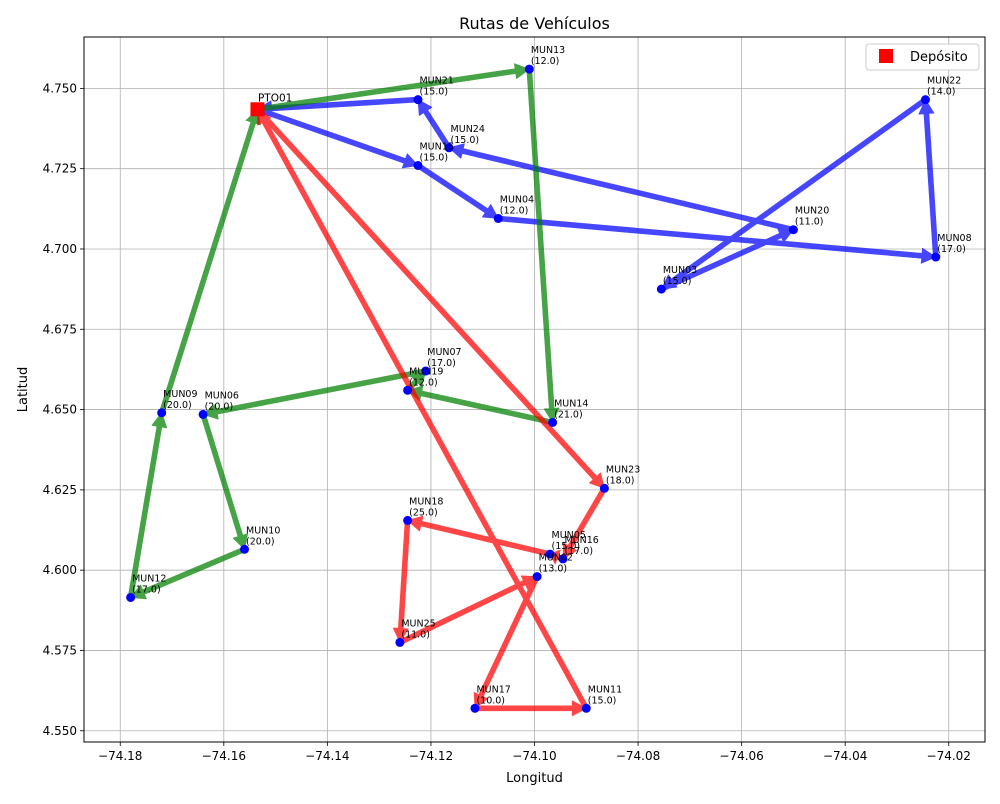 The width and height of the screenshot is (1000, 804). Describe the element at coordinates (60, 169) in the screenshot. I see `y-tick-label: 4.725` at that location.